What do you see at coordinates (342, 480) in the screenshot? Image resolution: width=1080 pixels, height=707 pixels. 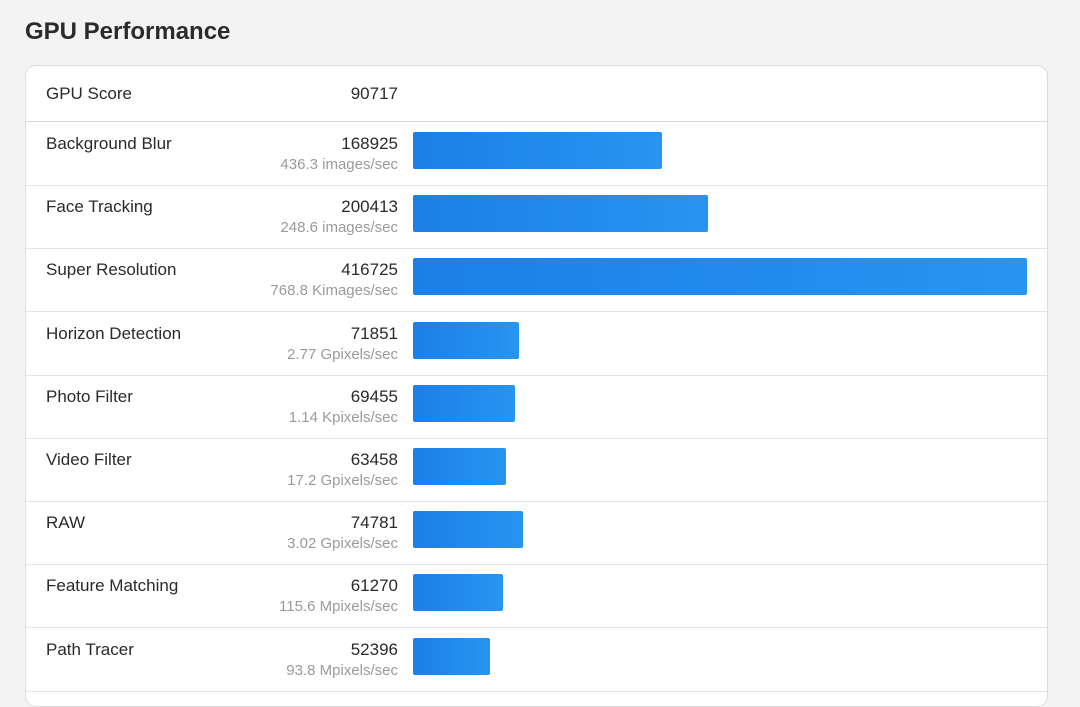 I see `test-rate: 17.2 Gpixels/sec` at bounding box center [342, 480].